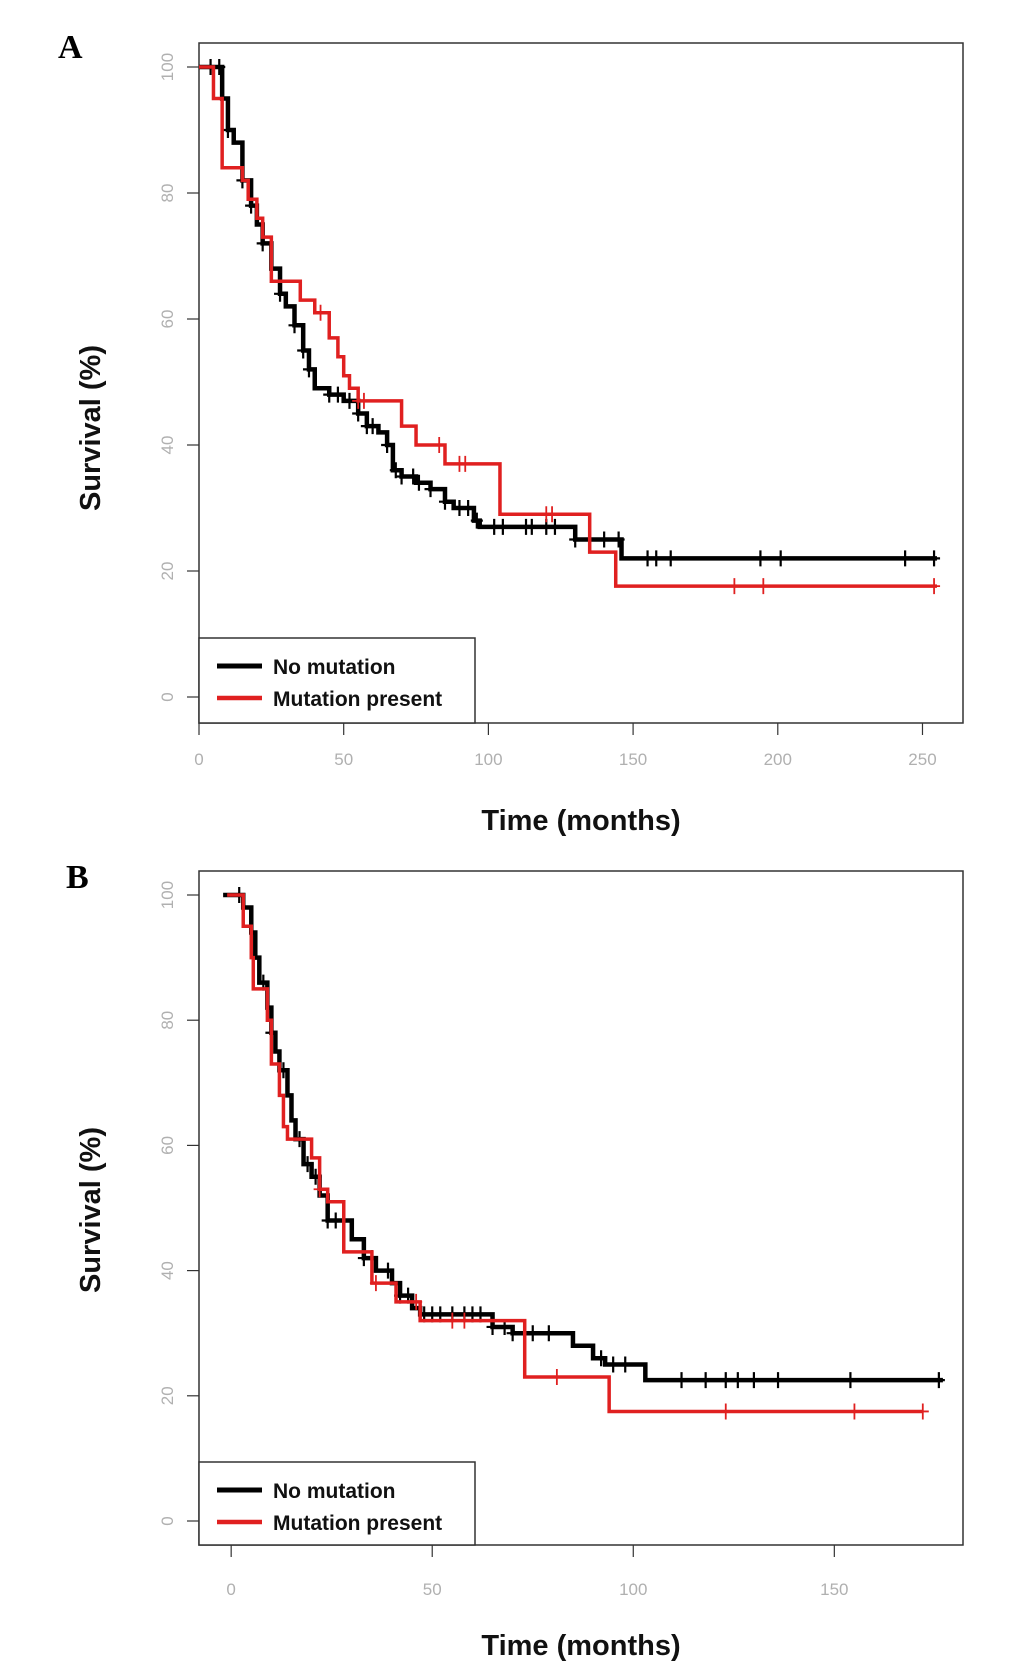 The image size is (1033, 1665). What do you see at coordinates (167, 1020) in the screenshot?
I see `y-tick-label: 80` at bounding box center [167, 1020].